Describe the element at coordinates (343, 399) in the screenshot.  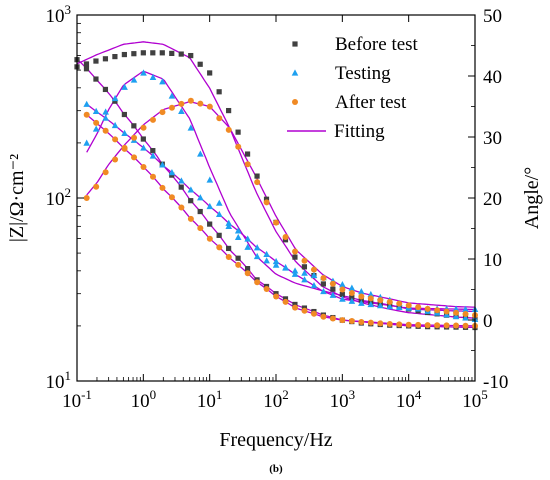
I see `x-tick-label: 10³` at that location.